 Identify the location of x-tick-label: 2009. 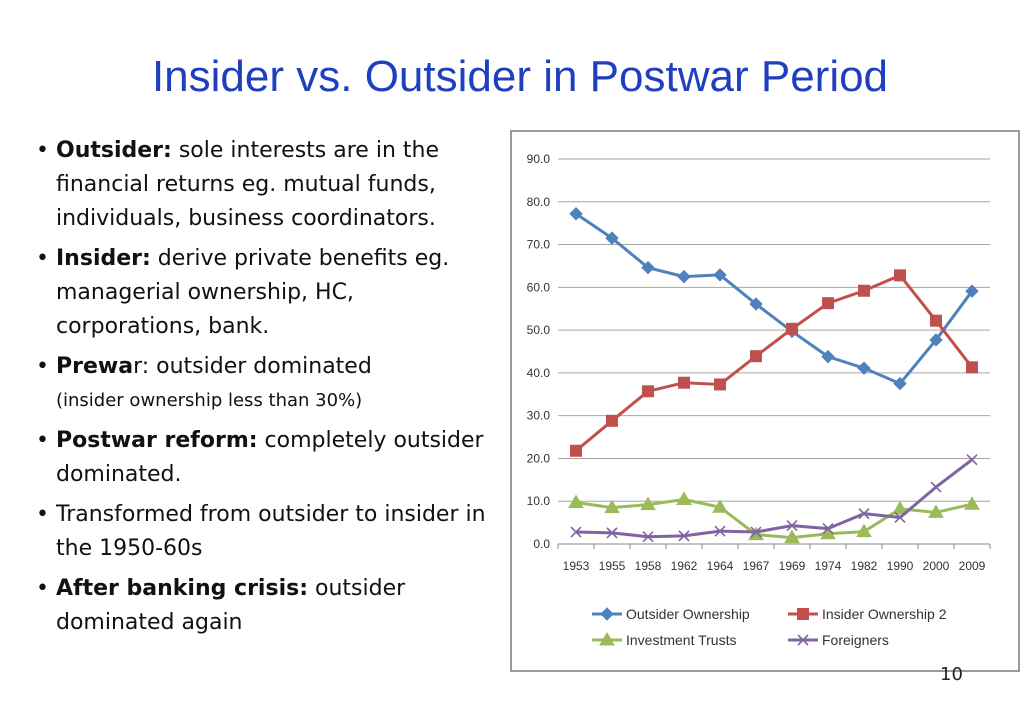
(972, 566).